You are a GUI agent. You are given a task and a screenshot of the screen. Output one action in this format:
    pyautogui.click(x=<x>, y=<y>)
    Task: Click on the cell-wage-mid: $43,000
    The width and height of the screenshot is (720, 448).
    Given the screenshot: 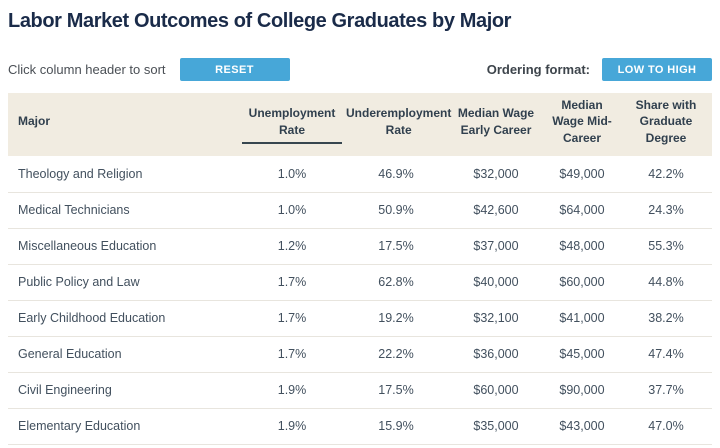 What is the action you would take?
    pyautogui.click(x=582, y=426)
    